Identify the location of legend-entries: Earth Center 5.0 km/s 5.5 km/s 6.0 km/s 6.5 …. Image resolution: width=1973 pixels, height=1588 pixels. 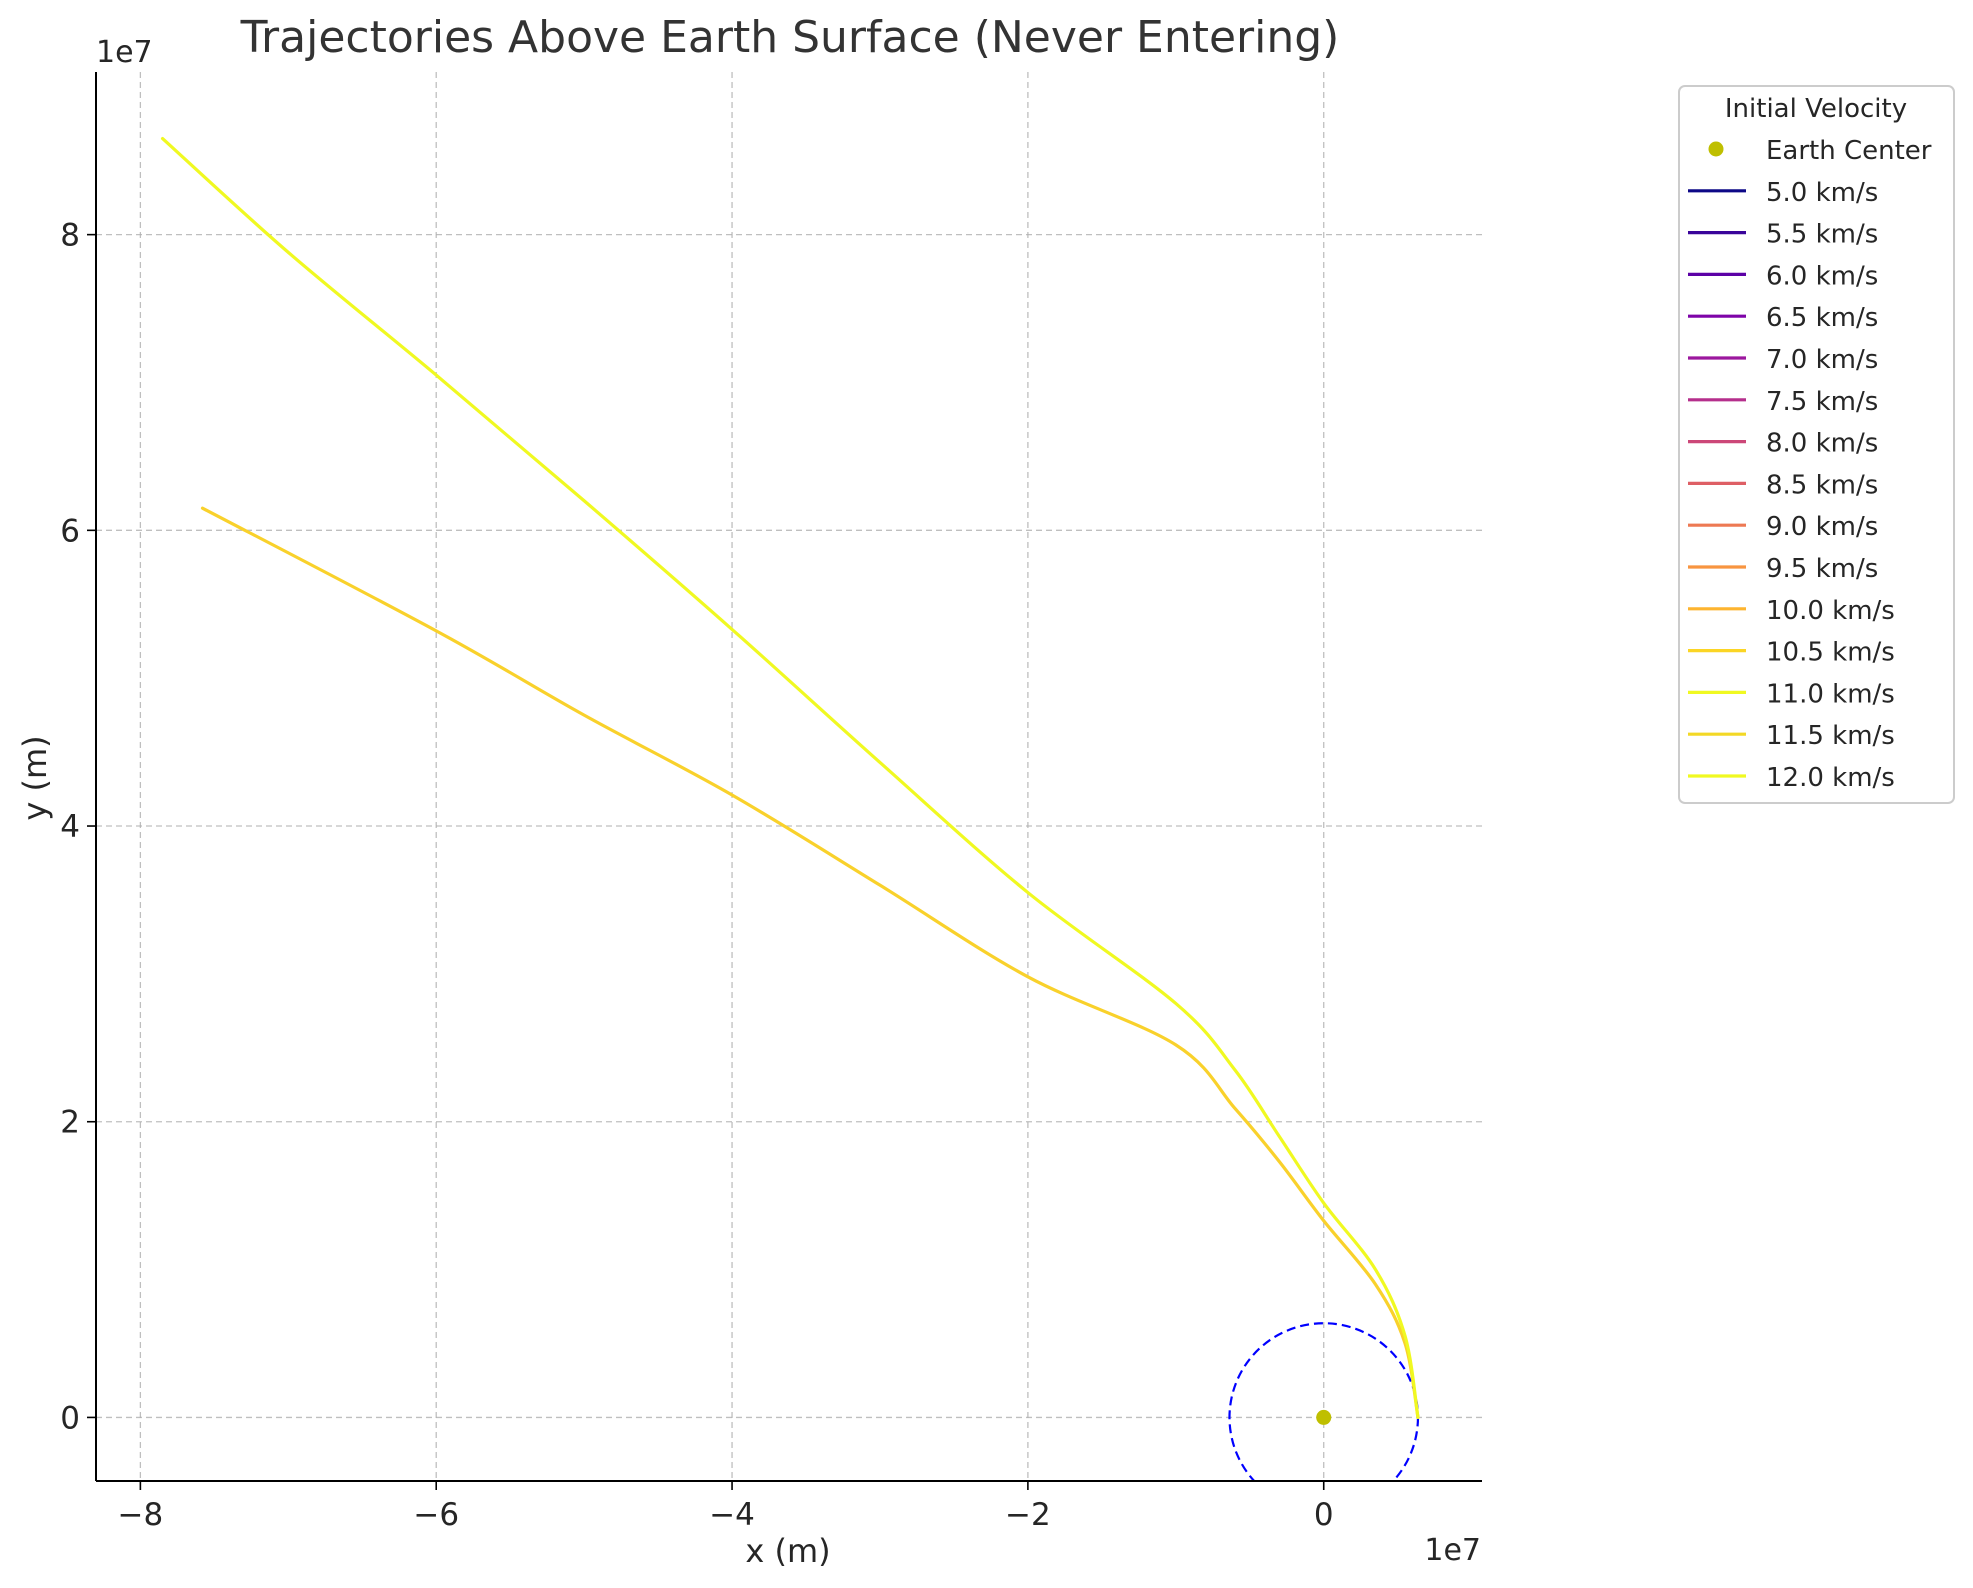
(1810, 464).